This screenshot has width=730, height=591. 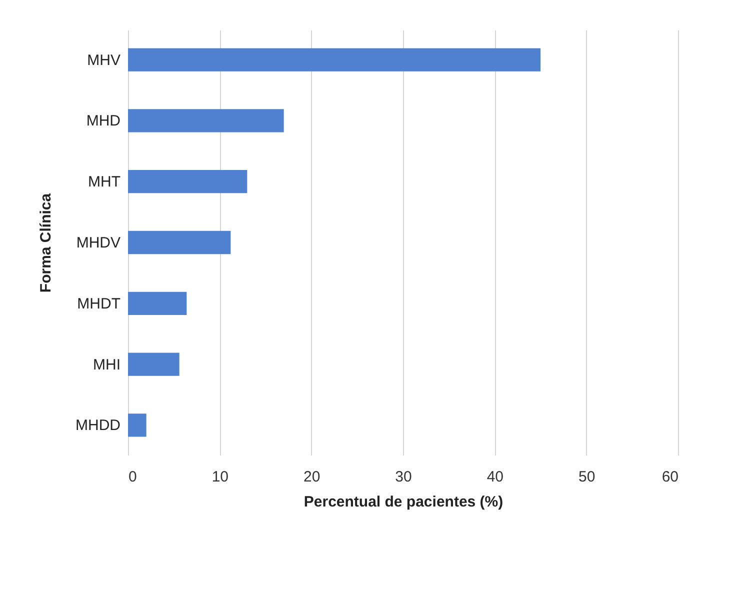 What do you see at coordinates (104, 182) in the screenshot?
I see `y-tick-label: MHT` at bounding box center [104, 182].